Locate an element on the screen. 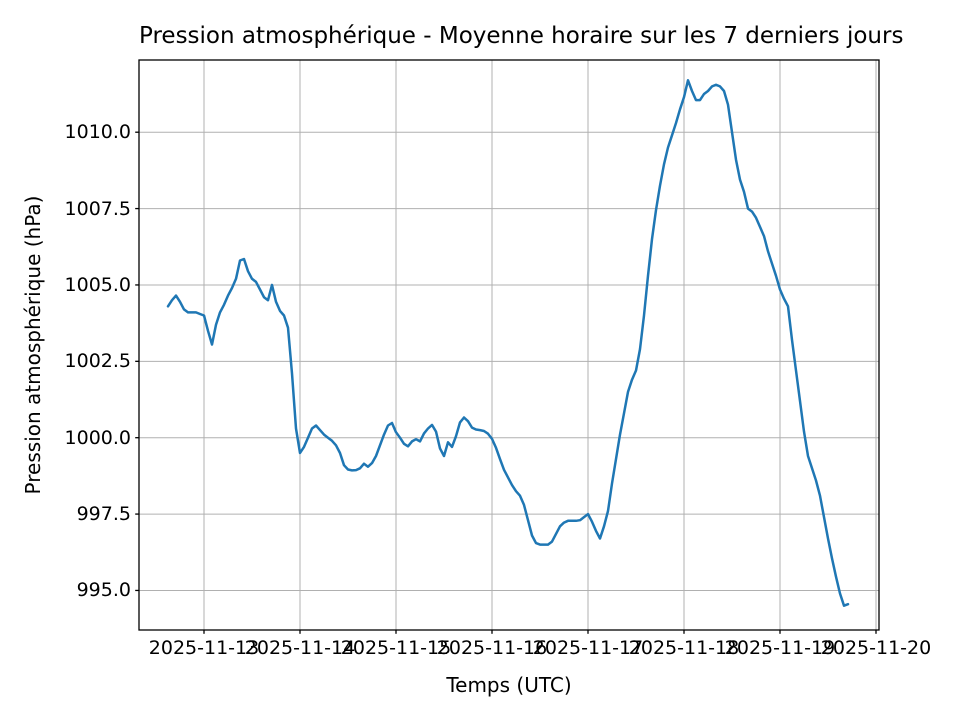 The image size is (960, 720). x-tick-label: 2025-11-18 is located at coordinates (684, 648).